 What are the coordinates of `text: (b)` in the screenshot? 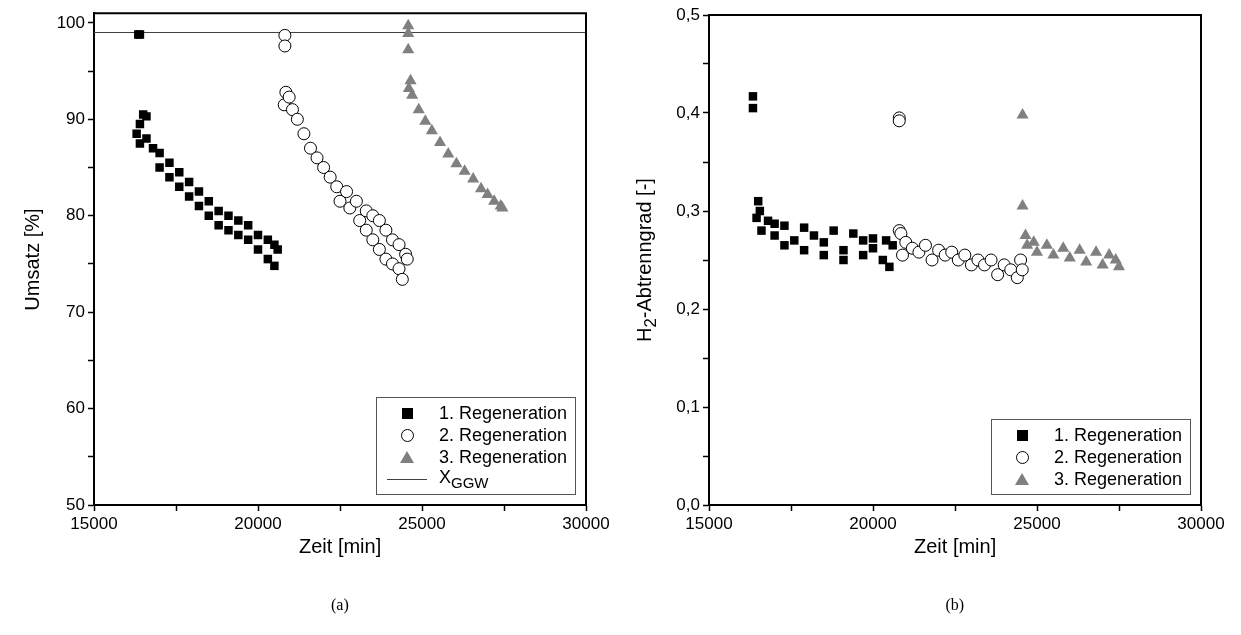 It's located at (955, 605).